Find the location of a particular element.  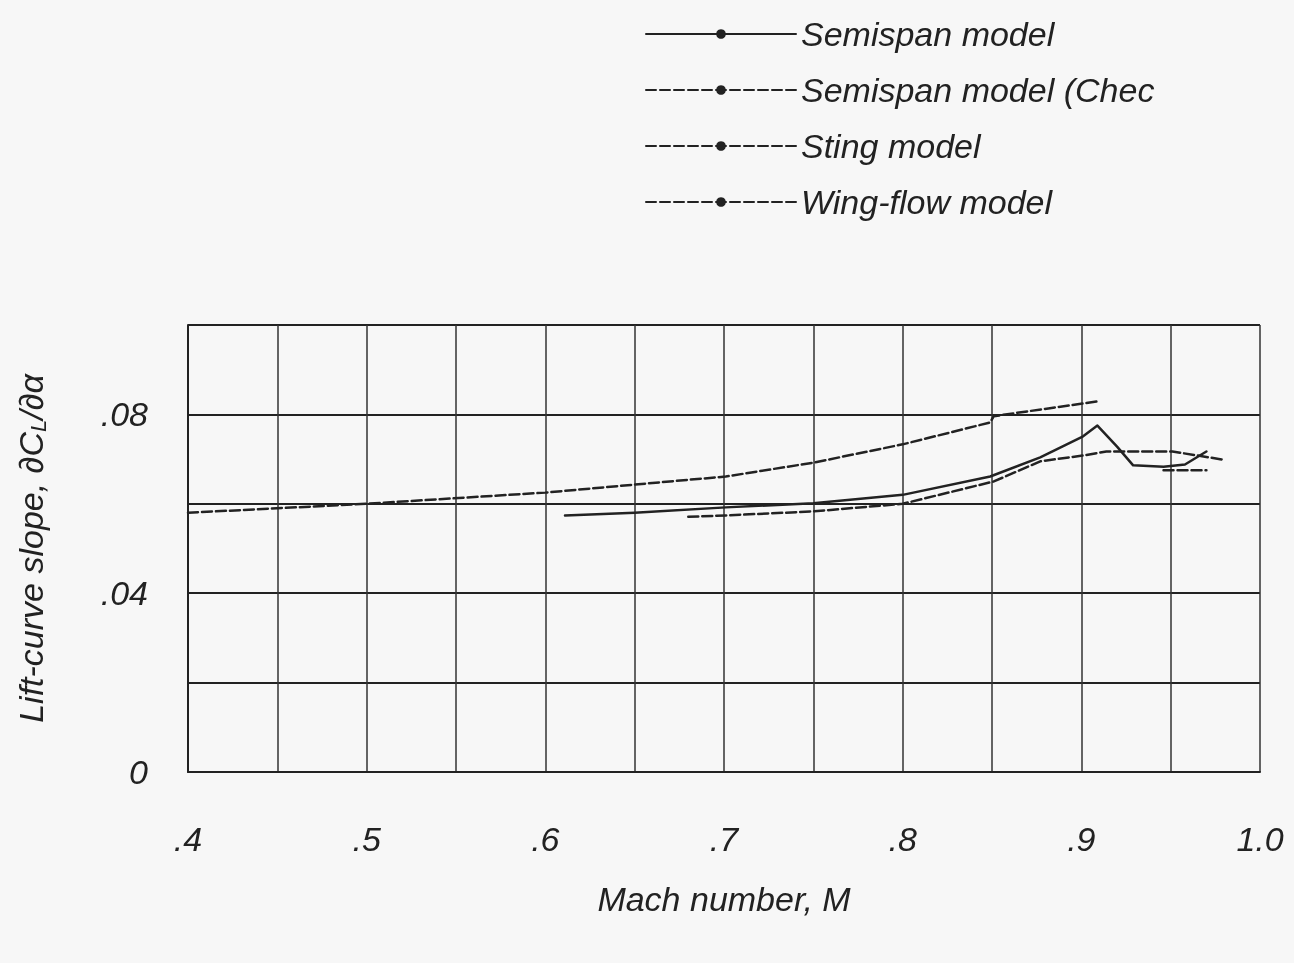

legend-label: Wing-flow model is located at coordinates (927, 202).